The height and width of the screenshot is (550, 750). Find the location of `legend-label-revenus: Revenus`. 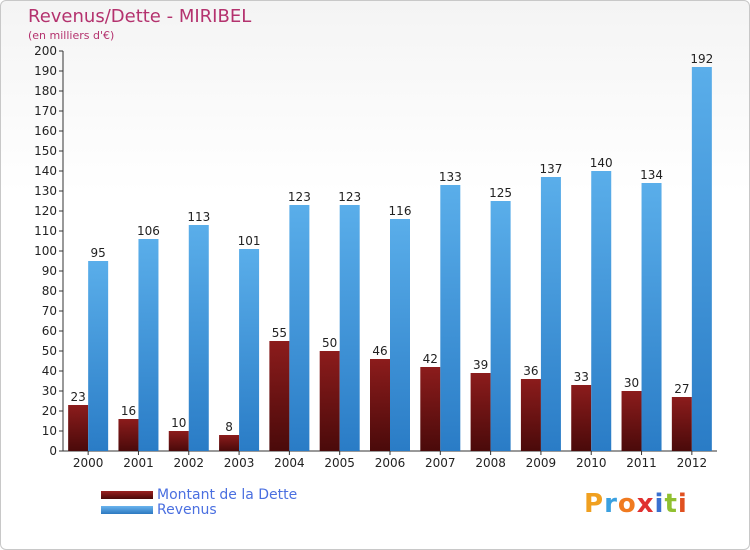

legend-label-revenus: Revenus is located at coordinates (187, 509).